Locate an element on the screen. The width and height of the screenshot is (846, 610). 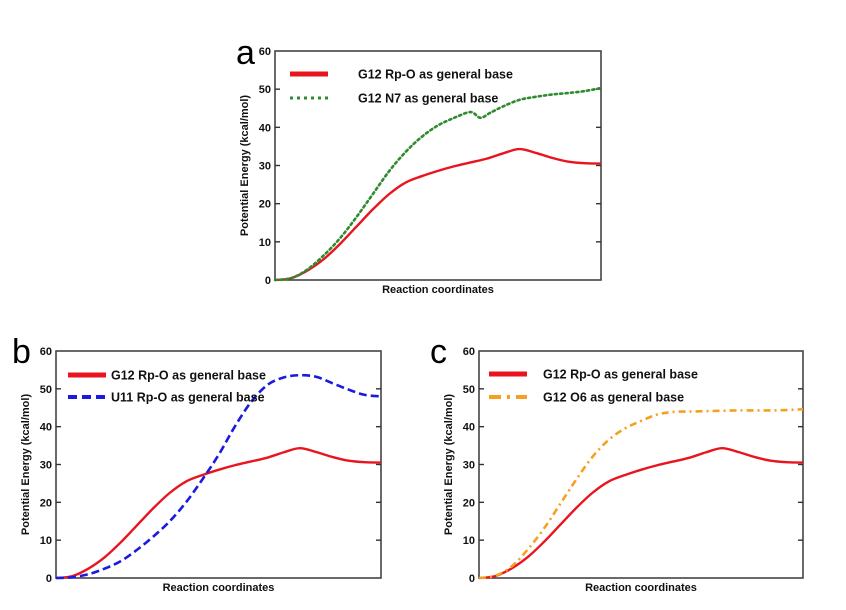
legend-label-2: U11 Rp-O as general base is located at coordinates (188, 398).